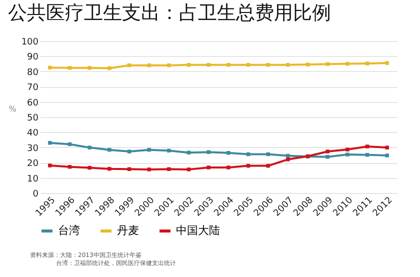 The width and height of the screenshot is (420, 277). I want to click on y-tick-label: 0, so click(35, 195).